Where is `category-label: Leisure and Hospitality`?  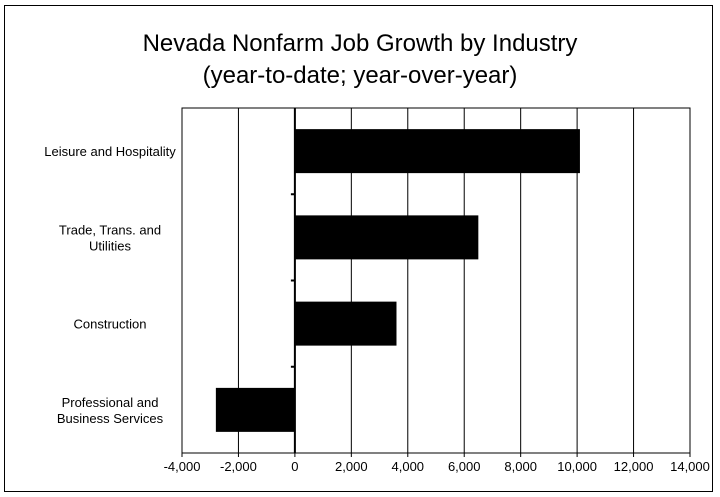
category-label: Leisure and Hospitality is located at coordinates (110, 151).